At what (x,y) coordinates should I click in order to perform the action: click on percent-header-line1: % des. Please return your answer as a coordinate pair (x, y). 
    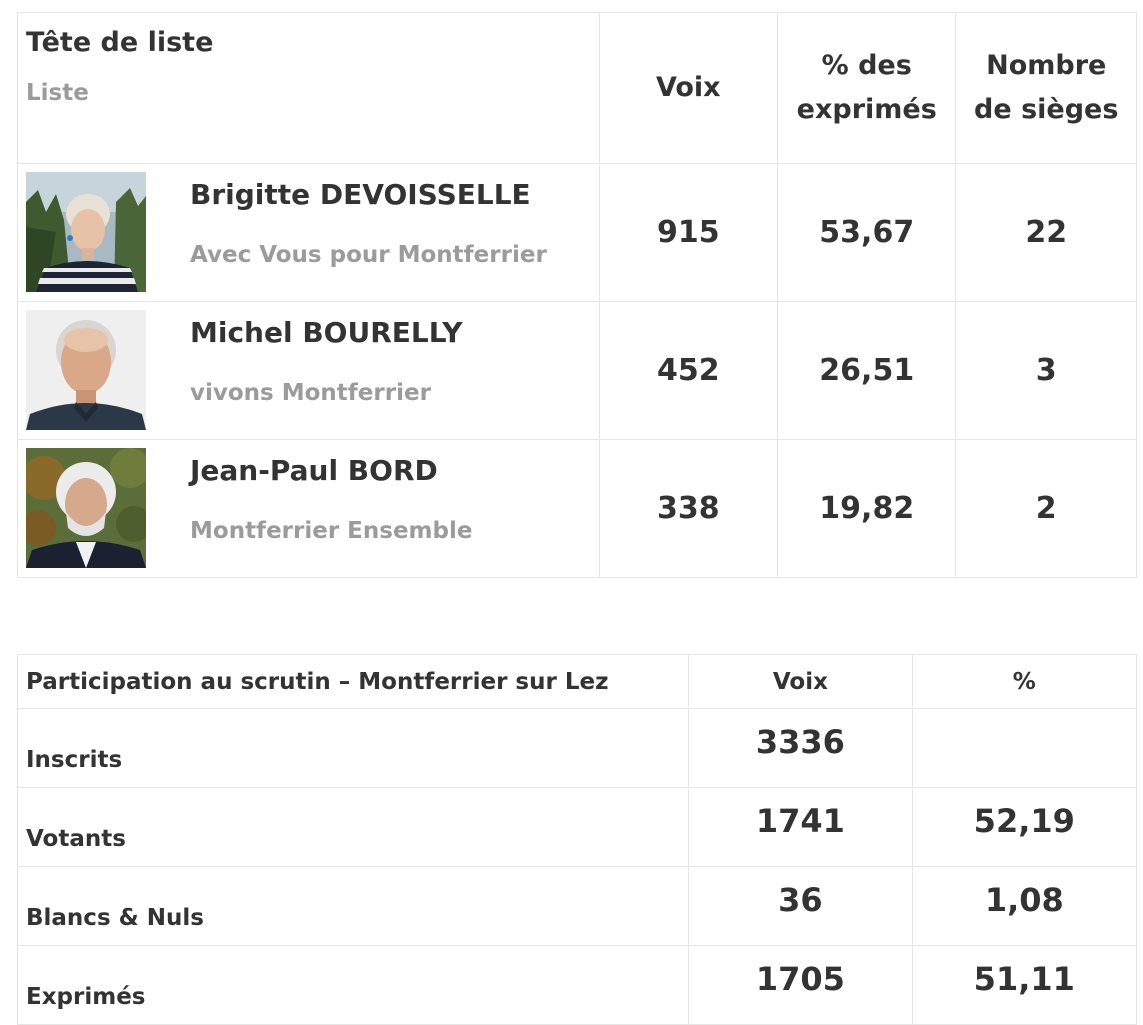
    Looking at the image, I should click on (866, 65).